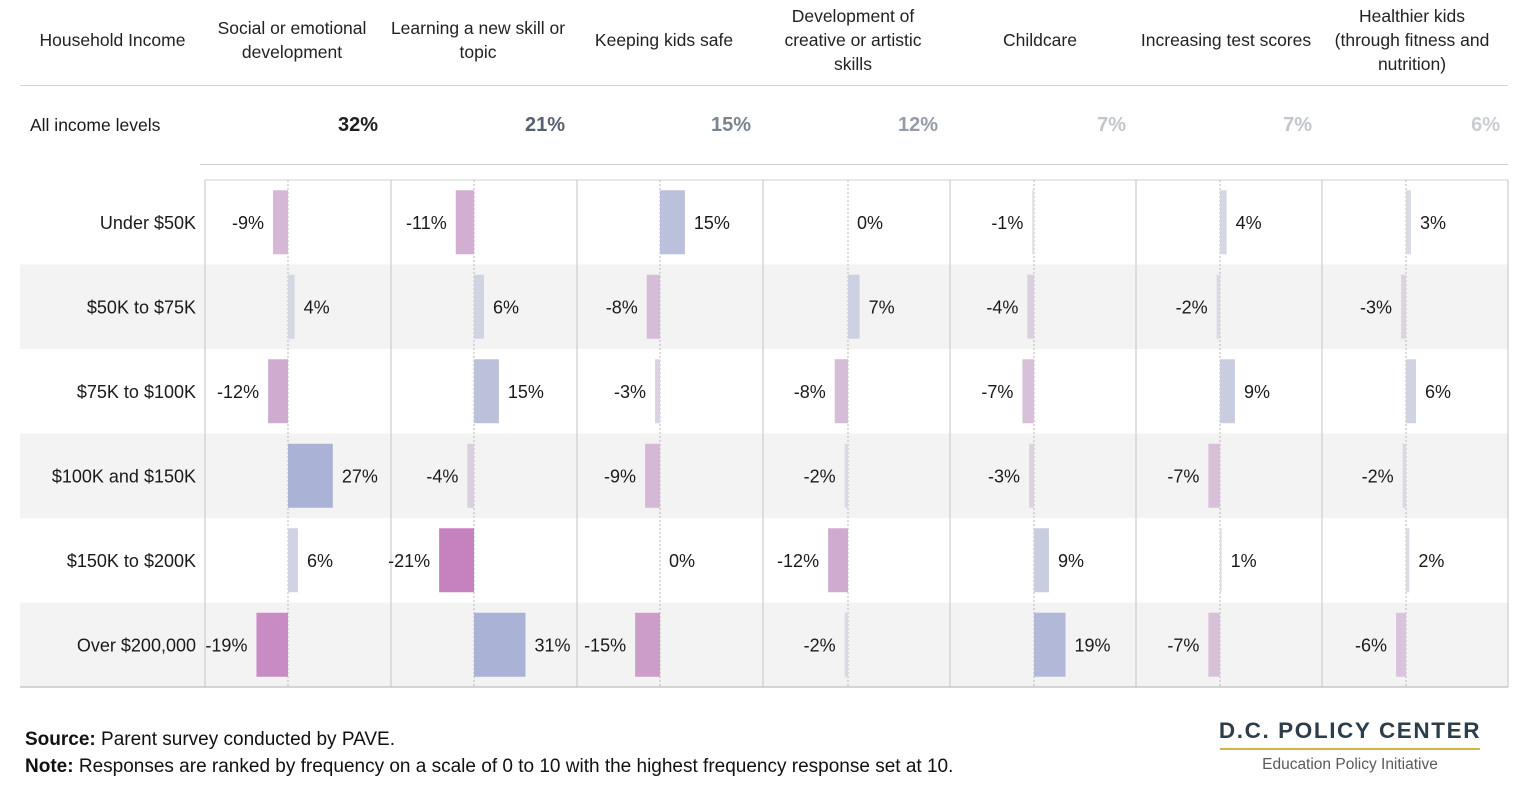 The width and height of the screenshot is (1536, 812). Describe the element at coordinates (1007, 223) in the screenshot. I see `data-label: -1%` at that location.